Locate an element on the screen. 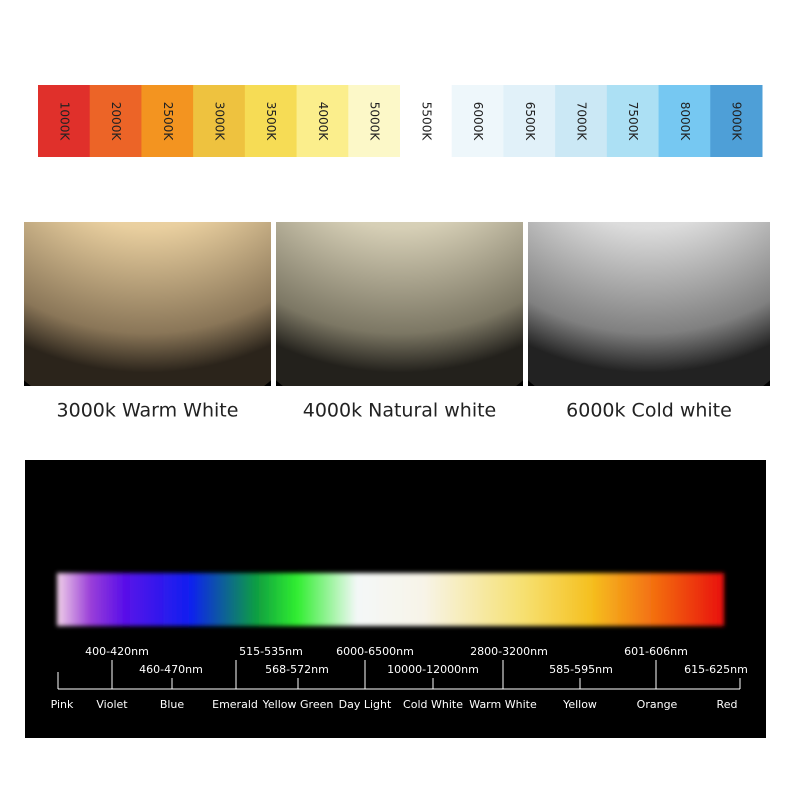  wavelength-label: 6000-6500nm is located at coordinates (375, 651).